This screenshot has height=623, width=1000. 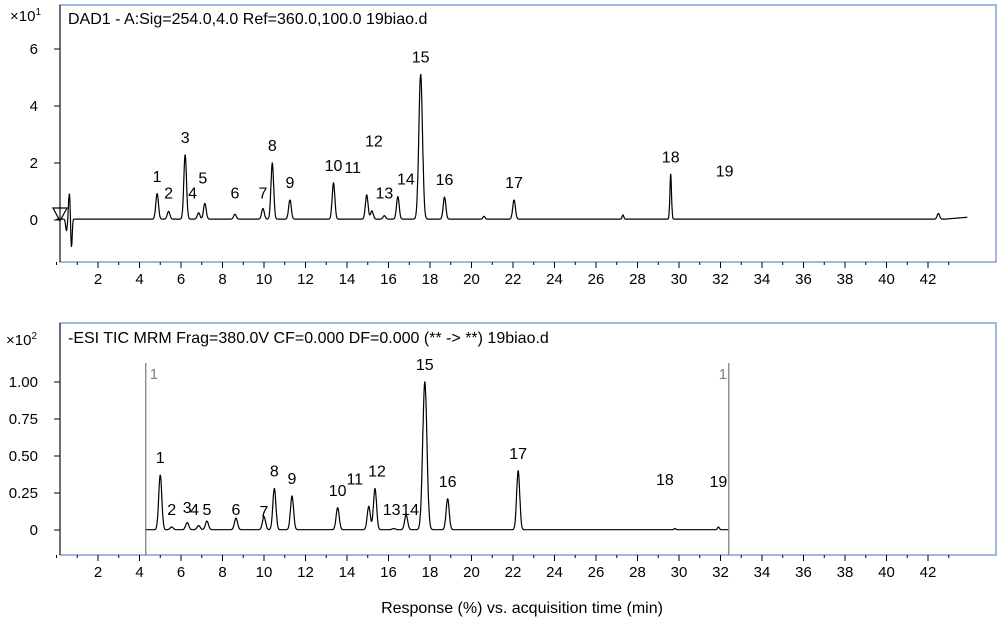 What do you see at coordinates (471, 572) in the screenshot?
I see `bottom-x-tick-label: 20` at bounding box center [471, 572].